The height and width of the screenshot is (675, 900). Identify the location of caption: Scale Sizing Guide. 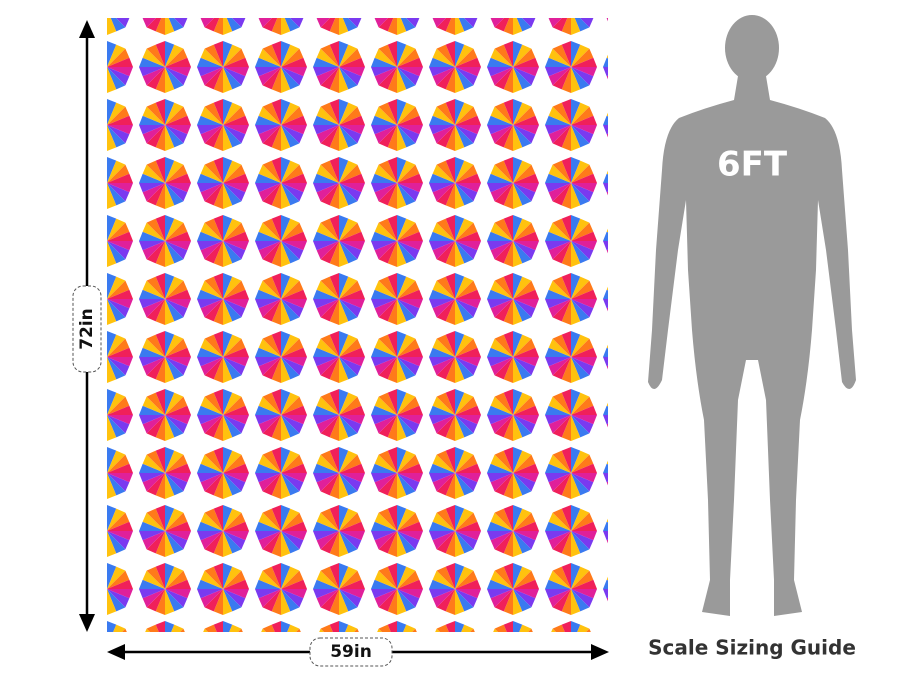
(752, 648).